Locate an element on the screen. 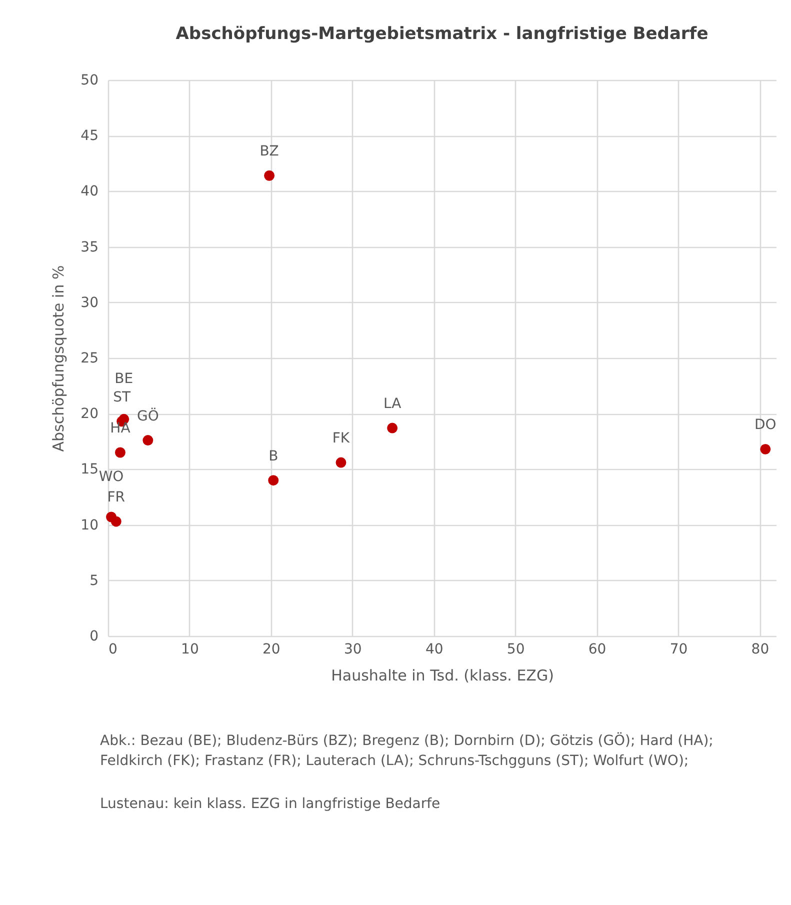 Image resolution: width=791 pixels, height=905 pixels. text: Lustenau: kein klass. EZG in langfristige Bedarfe is located at coordinates (271, 804).